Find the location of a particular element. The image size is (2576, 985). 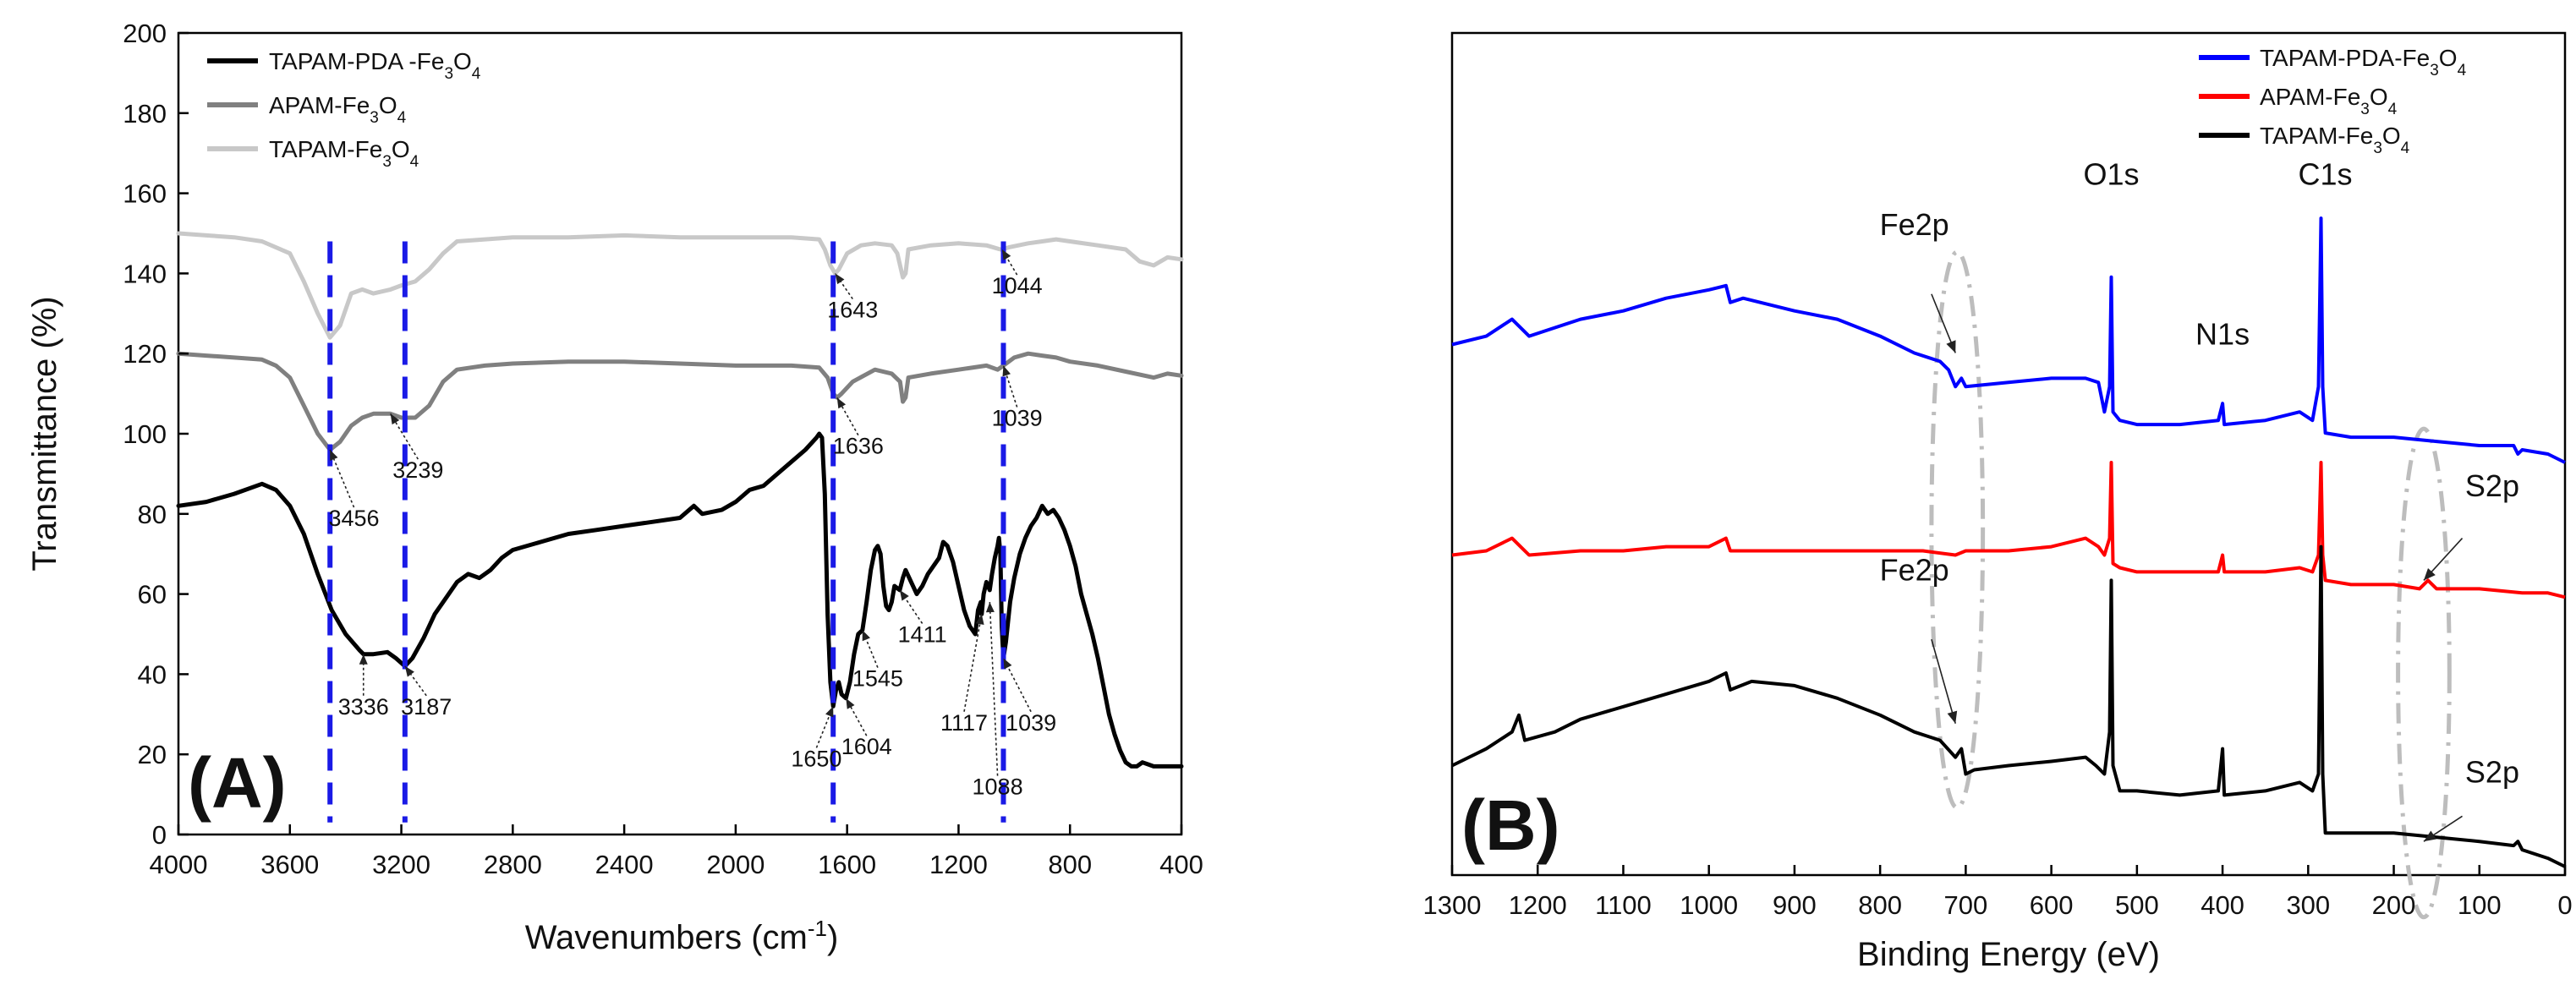

panel-b-x-tick-label: 600 is located at coordinates (2052, 905).